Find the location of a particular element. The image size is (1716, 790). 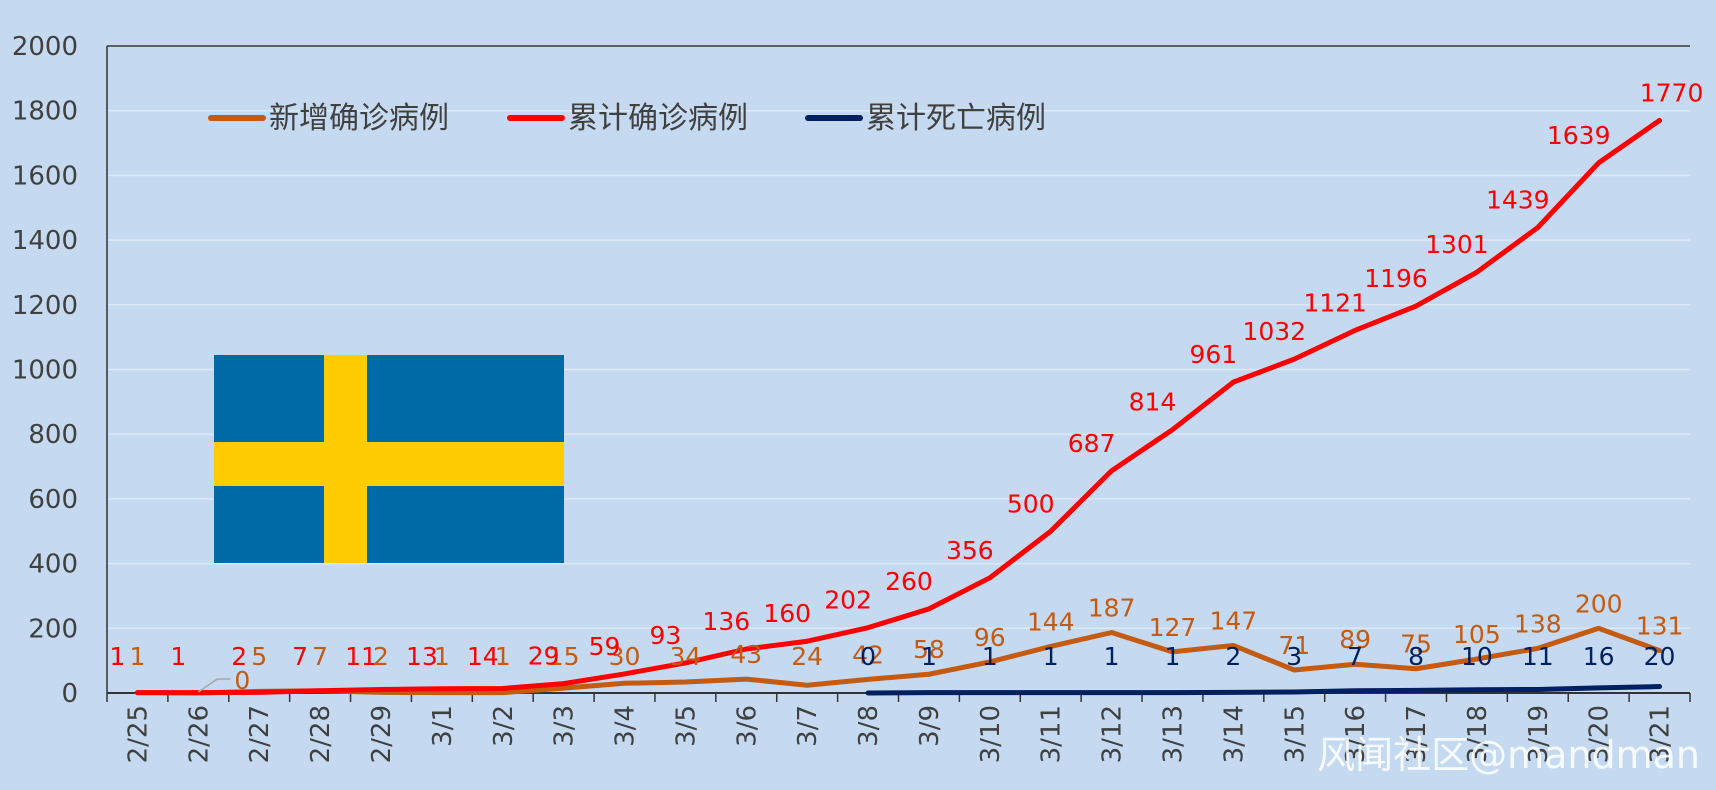

y-tick-label: 1000 is located at coordinates (45, 371).